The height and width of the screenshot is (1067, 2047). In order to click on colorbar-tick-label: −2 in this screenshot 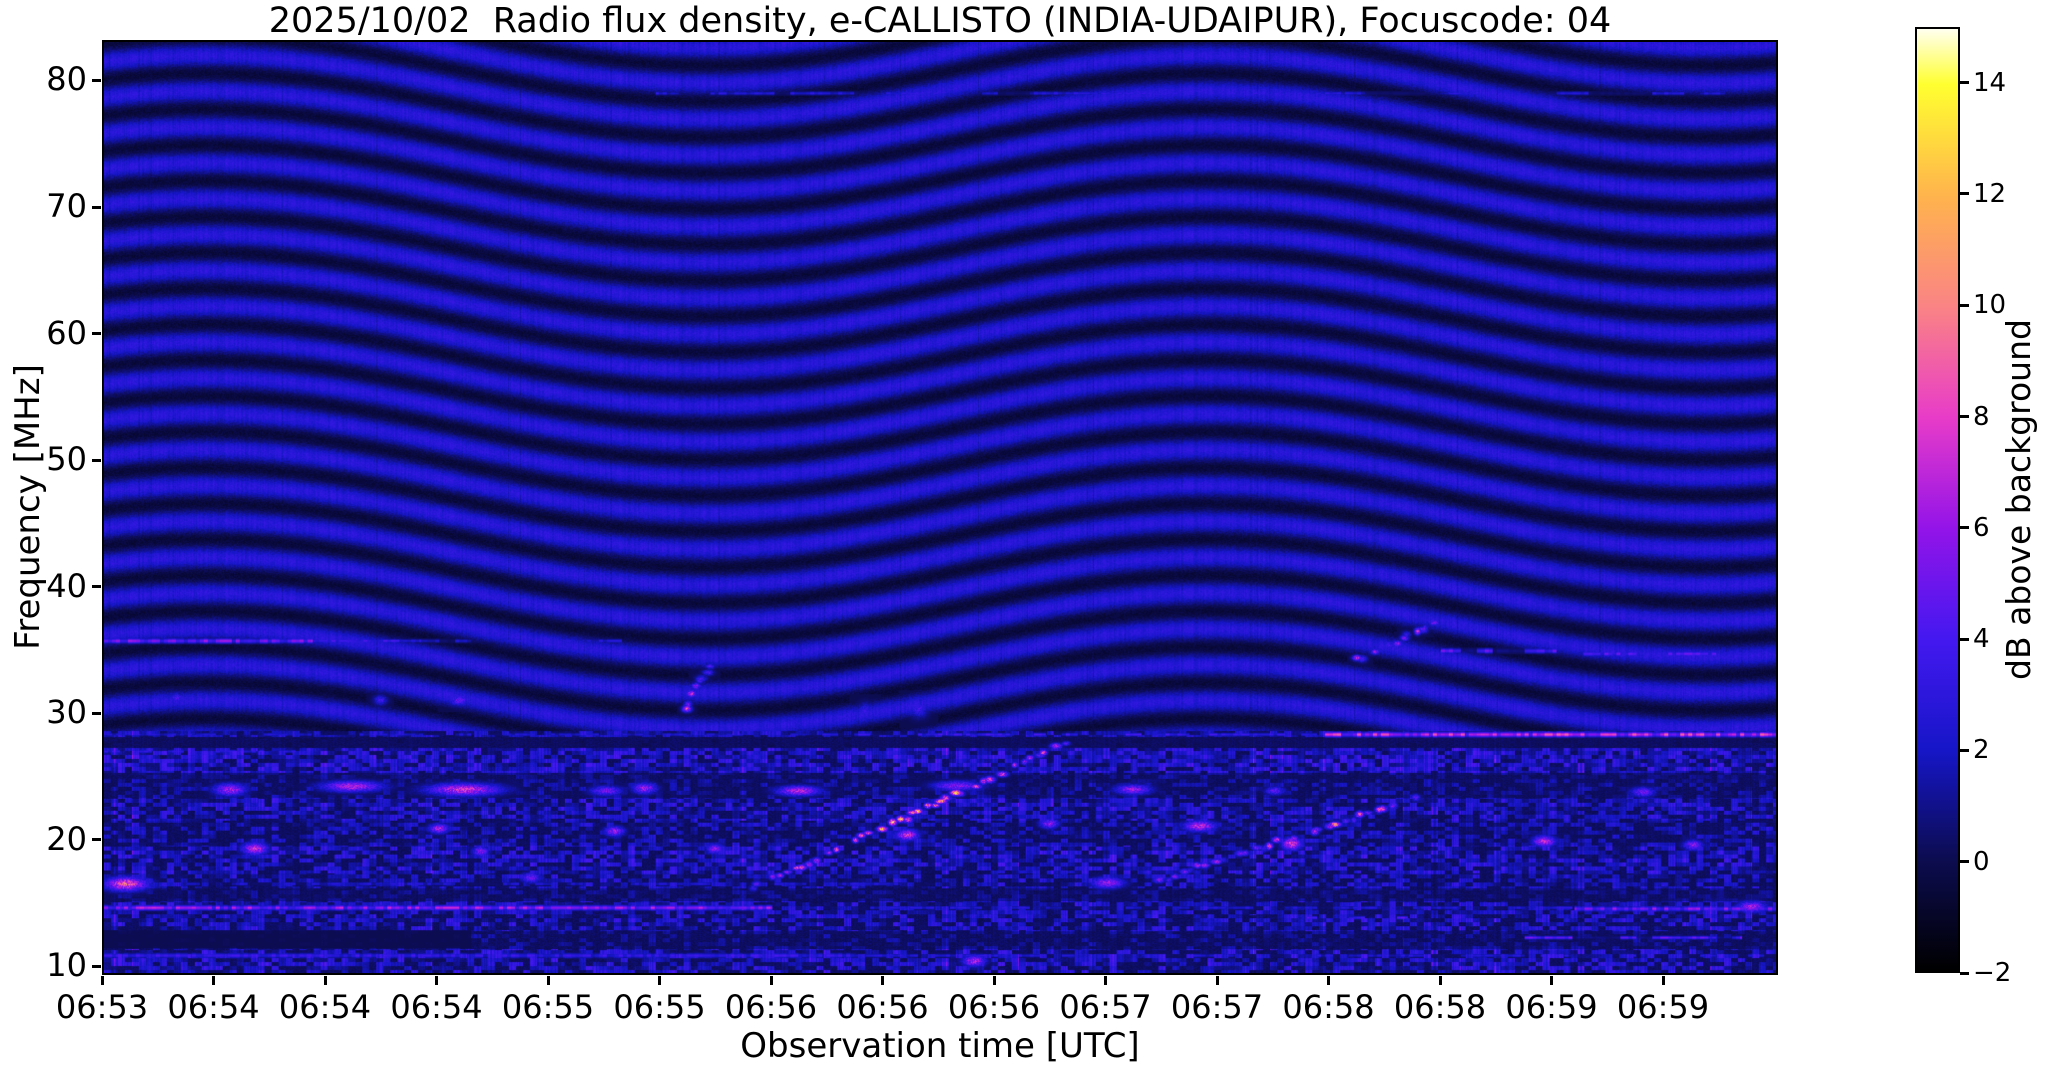, I will do `click(1992, 973)`.